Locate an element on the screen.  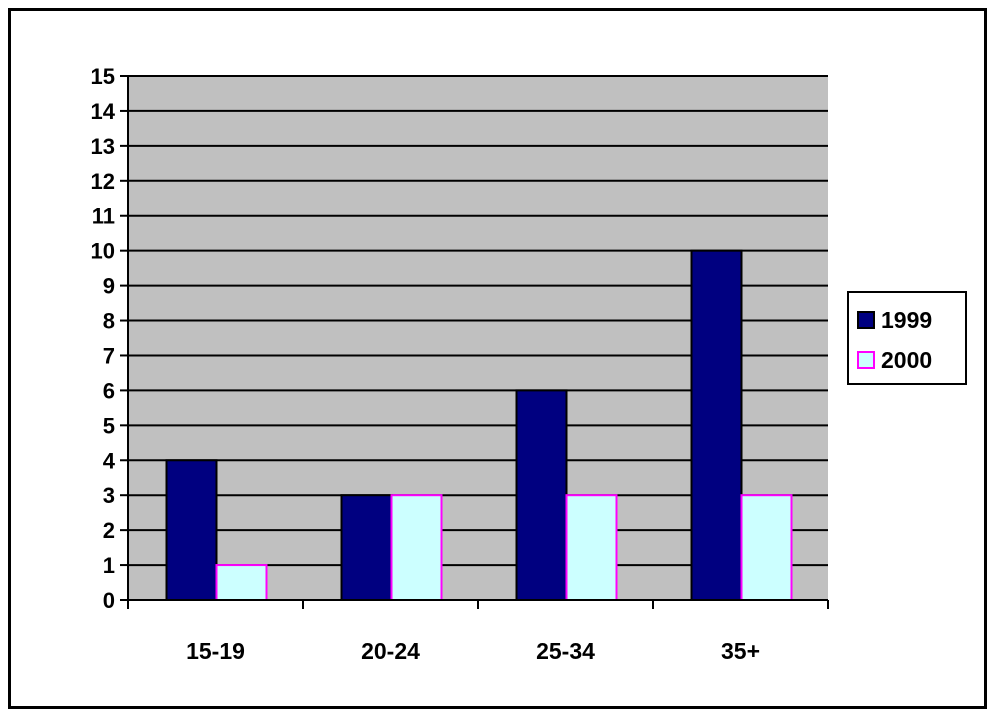
legend: 1999 2000 is located at coordinates (907, 338).